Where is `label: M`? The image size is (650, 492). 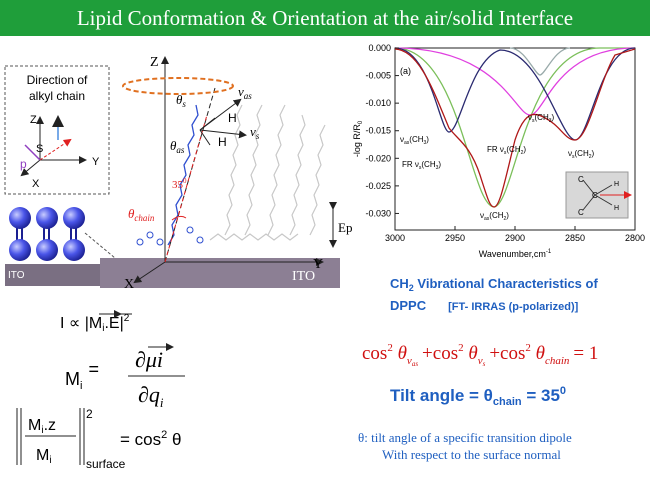 label: M is located at coordinates (34, 425).